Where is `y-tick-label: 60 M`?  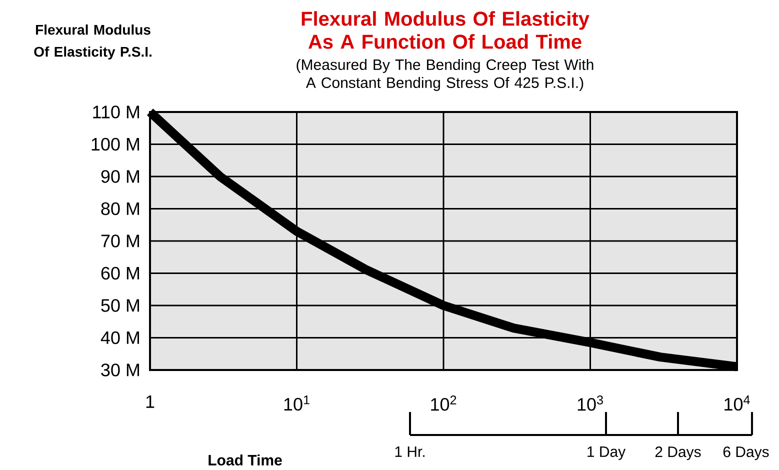
y-tick-label: 60 M is located at coordinates (120, 273).